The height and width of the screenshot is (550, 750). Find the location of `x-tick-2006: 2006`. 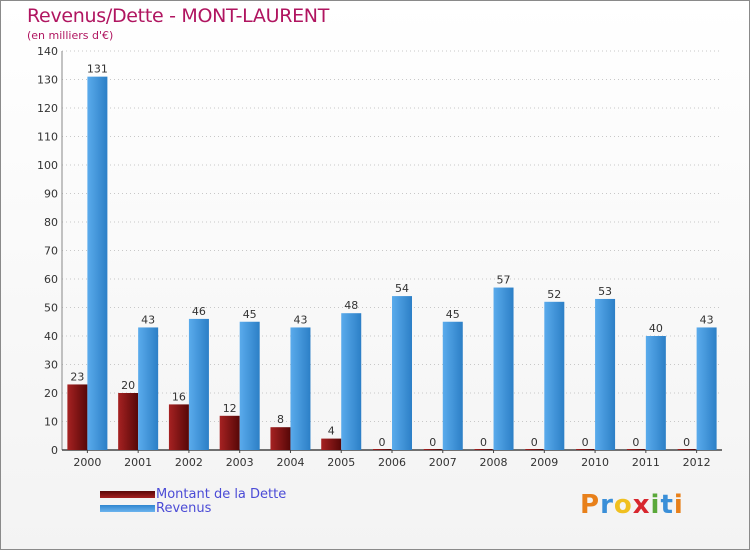

x-tick-2006: 2006 is located at coordinates (392, 462).